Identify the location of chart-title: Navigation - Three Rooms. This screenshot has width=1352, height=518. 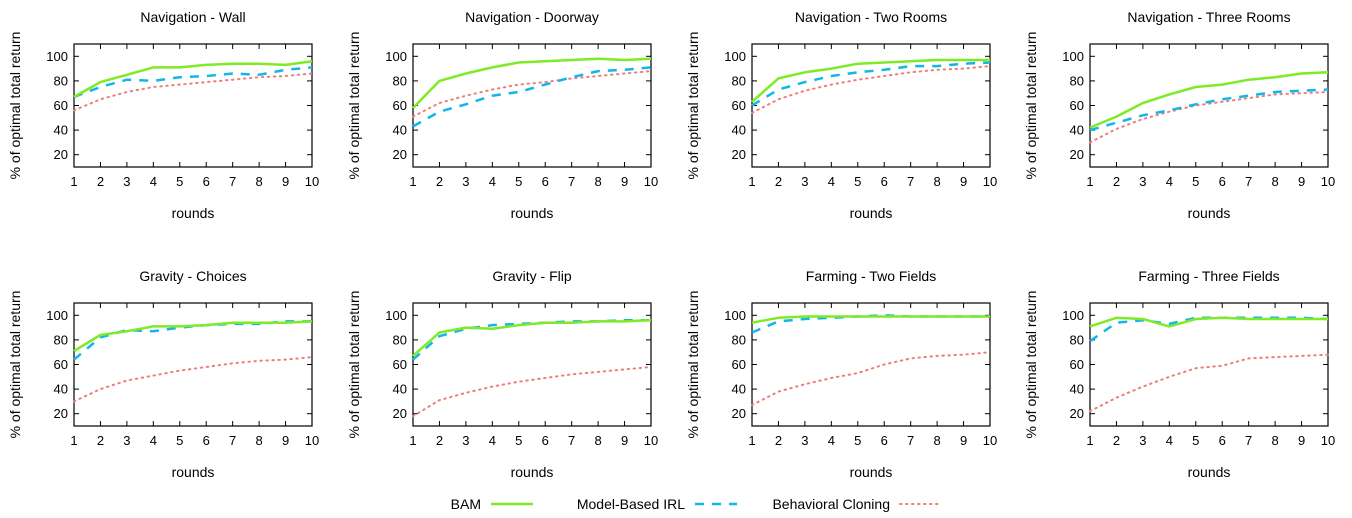
(1208, 17).